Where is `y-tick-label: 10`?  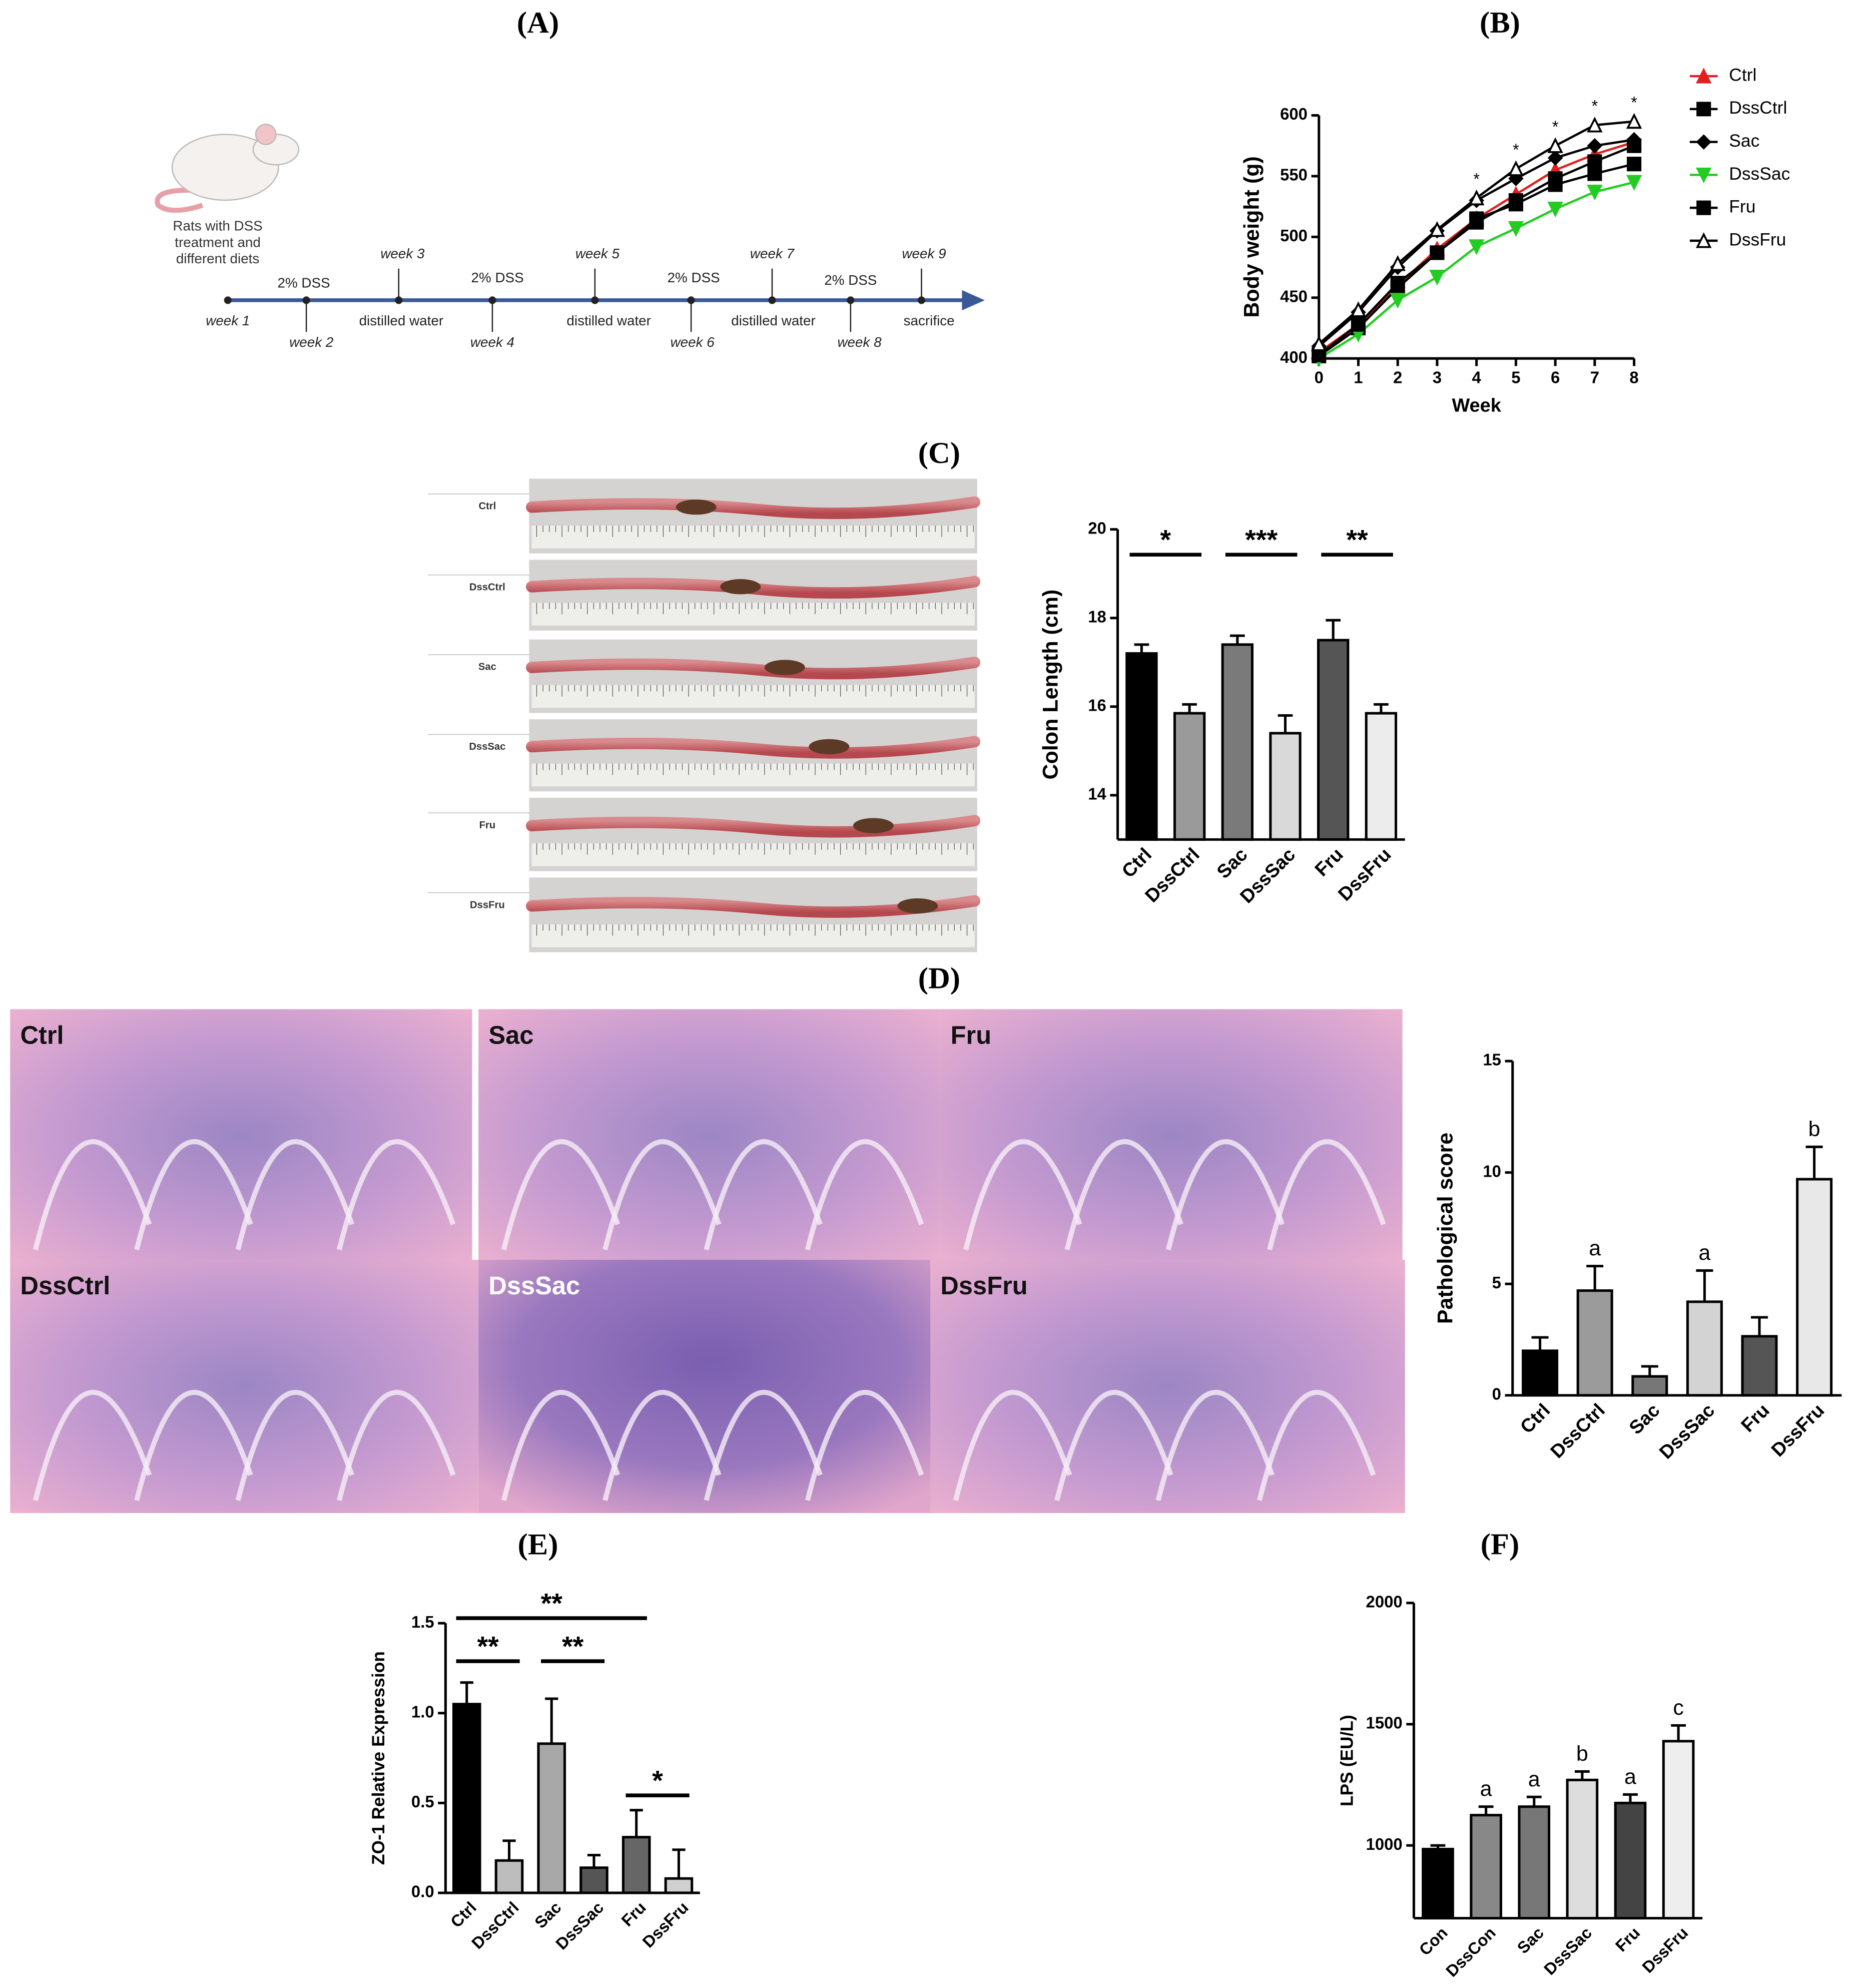
y-tick-label: 10 is located at coordinates (1492, 1171).